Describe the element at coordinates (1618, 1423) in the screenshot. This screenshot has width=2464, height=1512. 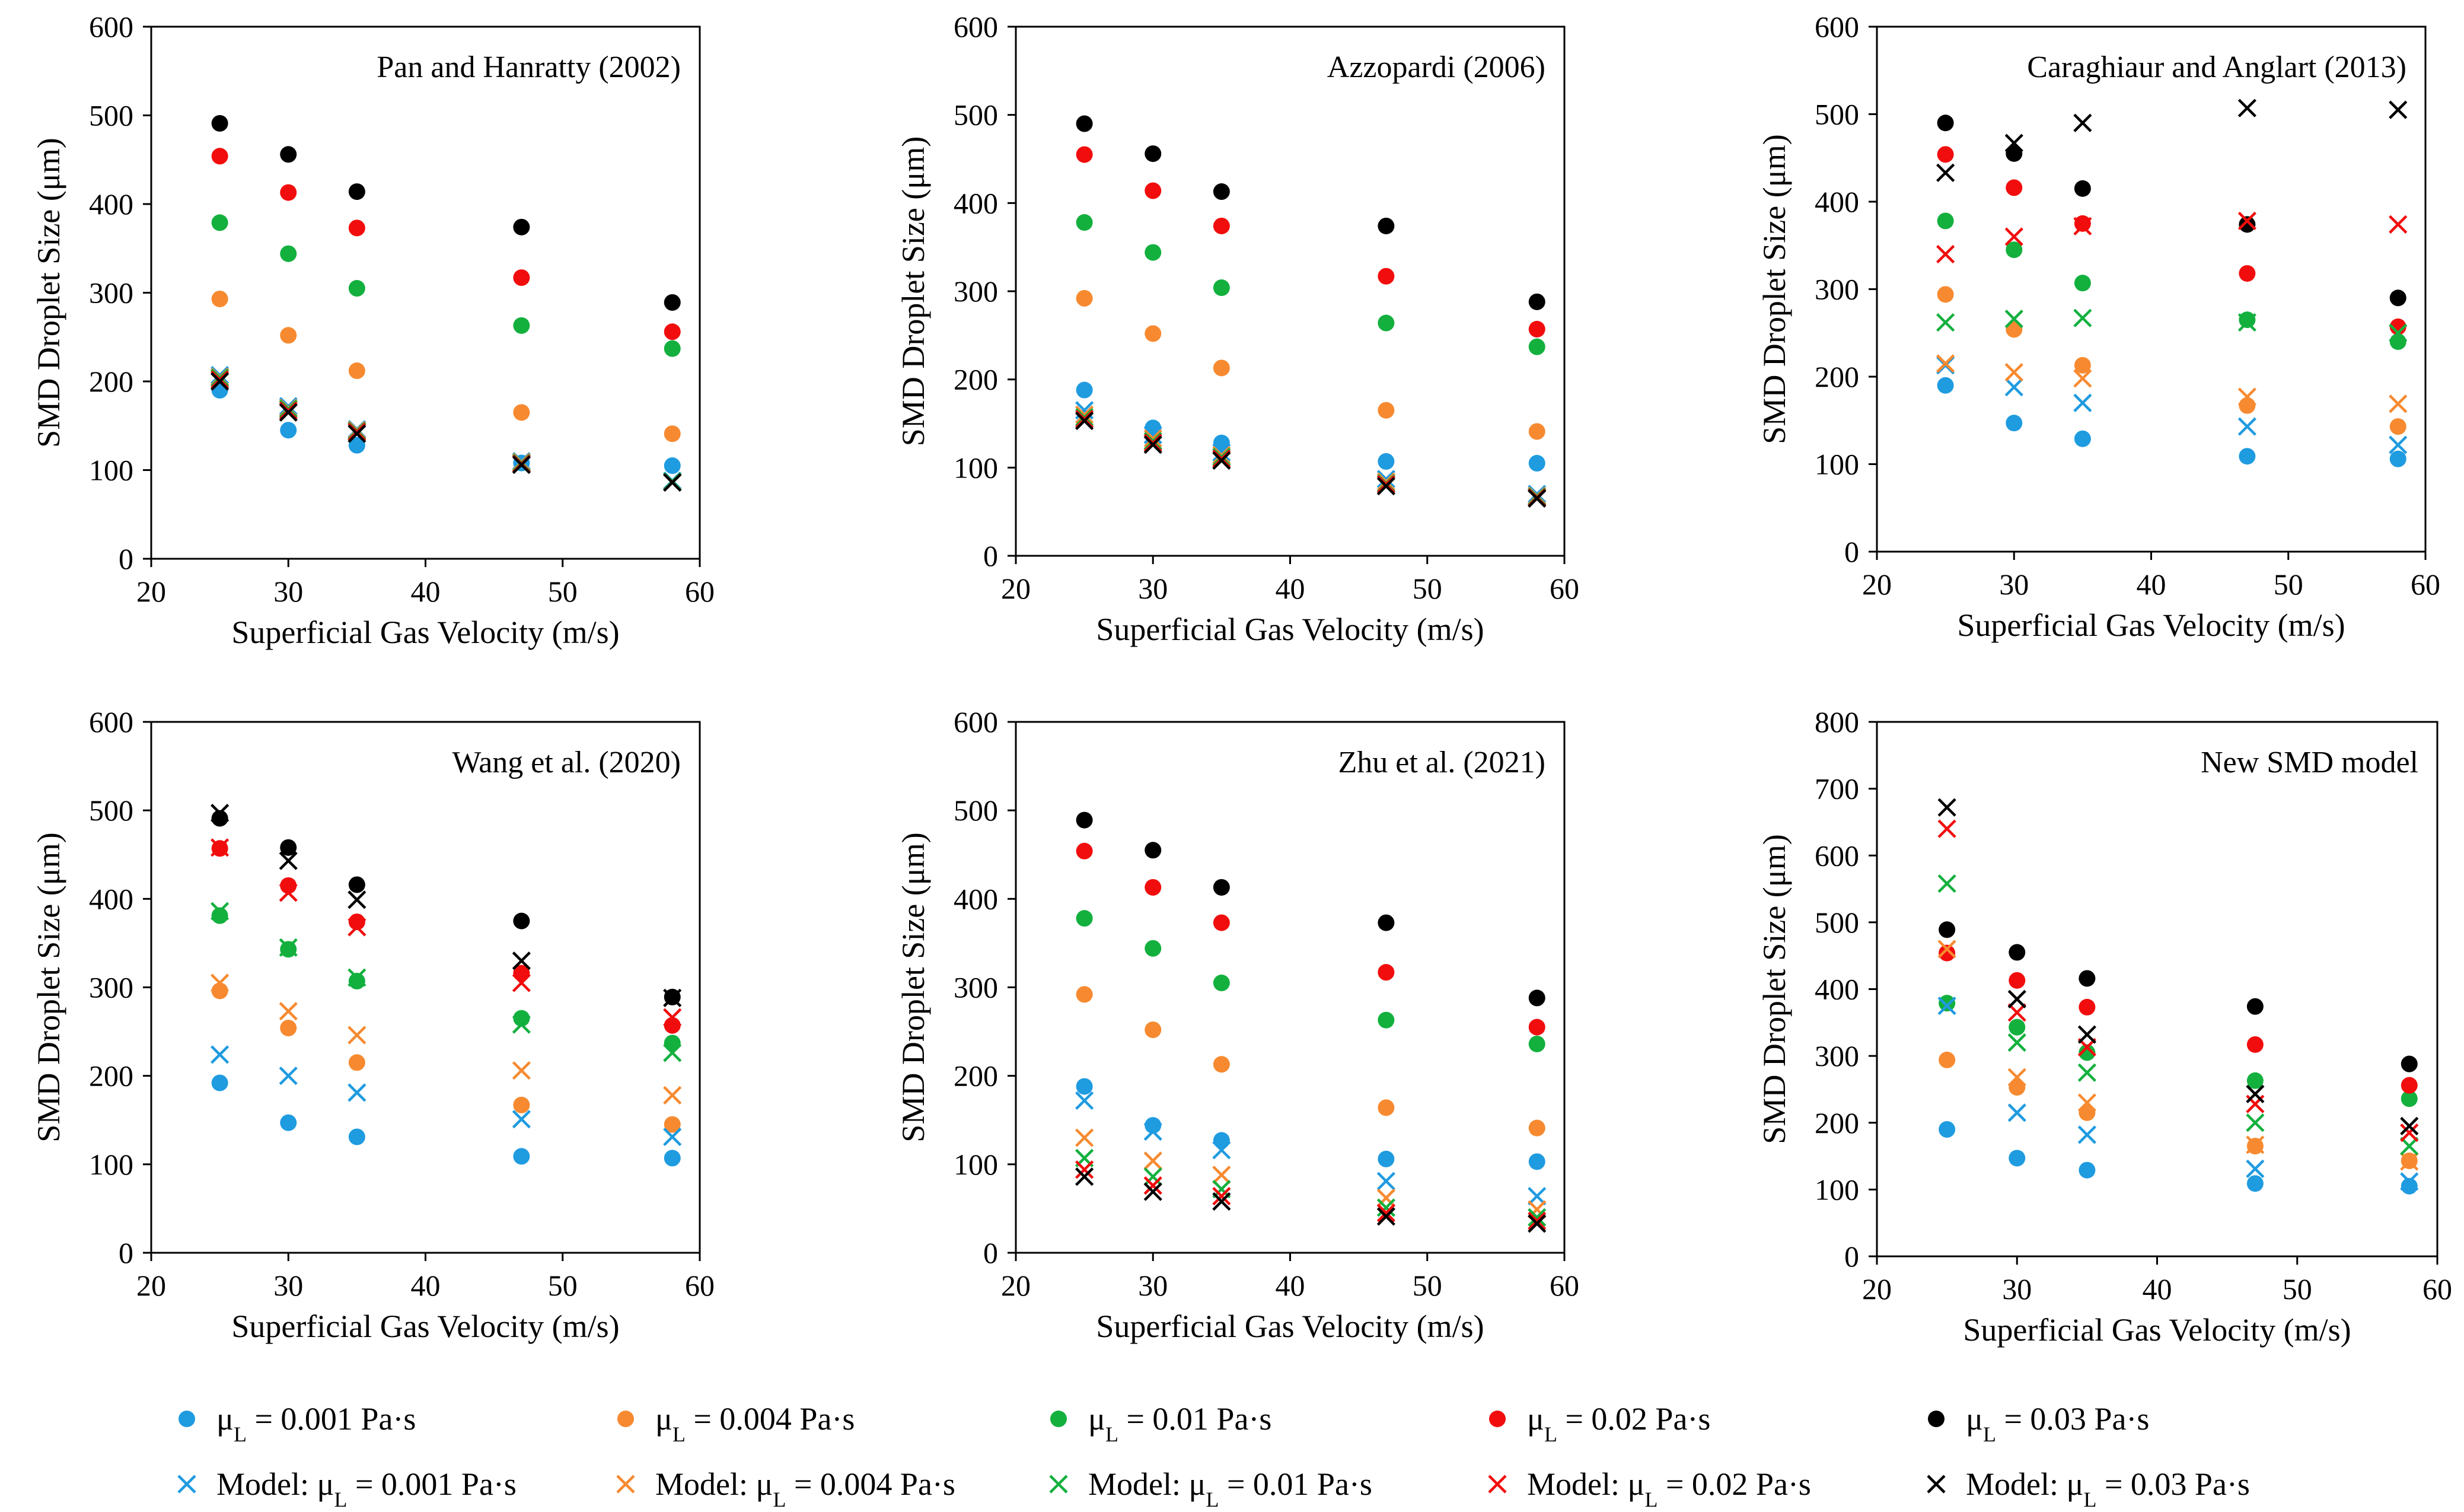
I see `legend-label: μL = 0.02 Pa·s` at that location.